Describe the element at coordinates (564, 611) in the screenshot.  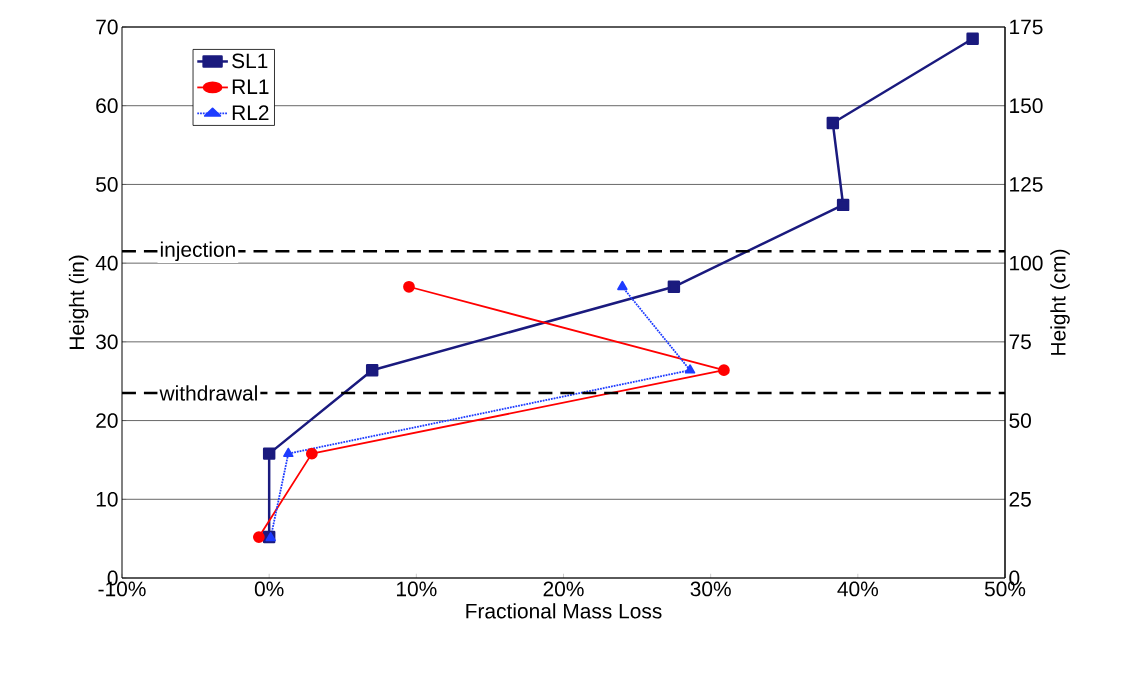
I see `x-axis-title: Fractional Mass Loss` at that location.